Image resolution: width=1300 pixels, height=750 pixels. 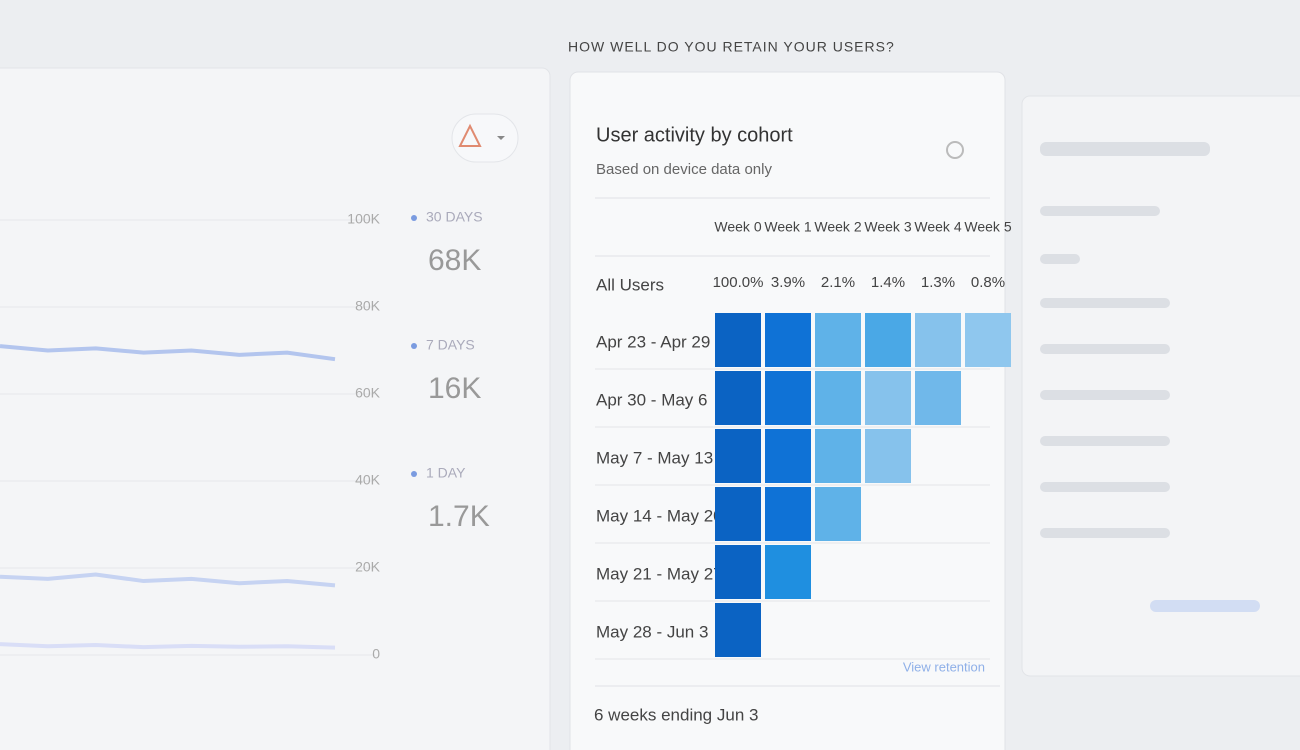 What do you see at coordinates (459, 516) in the screenshot?
I see `legend-value: 1.7K` at bounding box center [459, 516].